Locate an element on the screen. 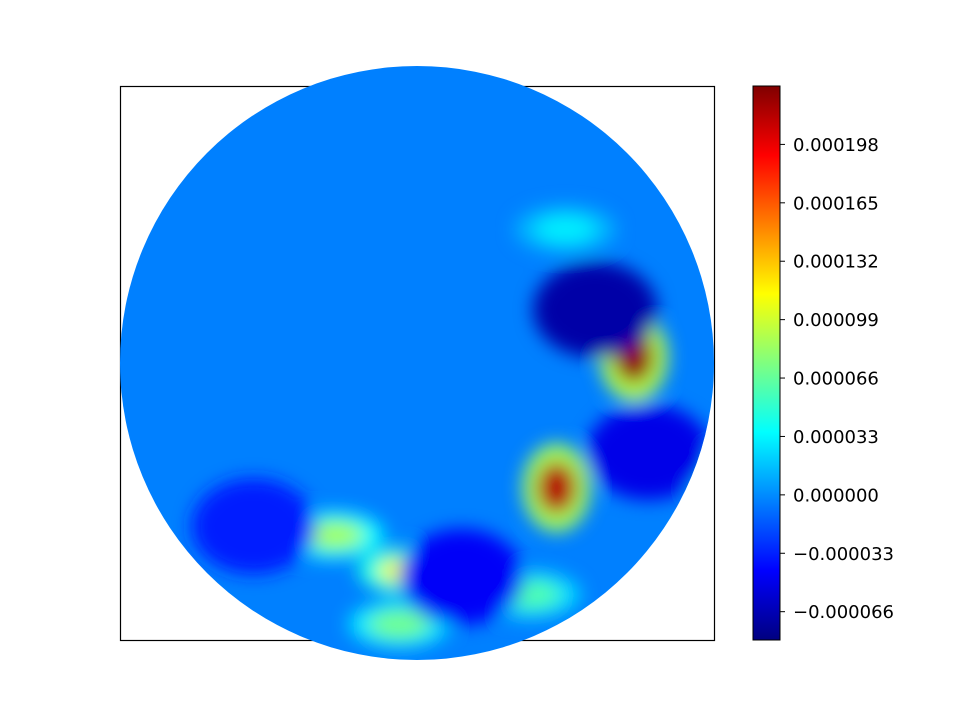 The width and height of the screenshot is (961, 721). colorbar-gradient is located at coordinates (766, 363).